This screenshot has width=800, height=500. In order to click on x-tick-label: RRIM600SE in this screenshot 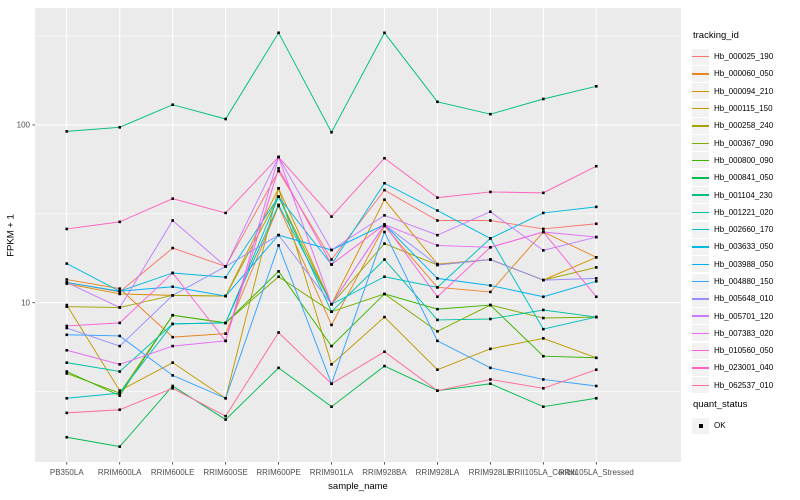, I will do `click(225, 472)`.